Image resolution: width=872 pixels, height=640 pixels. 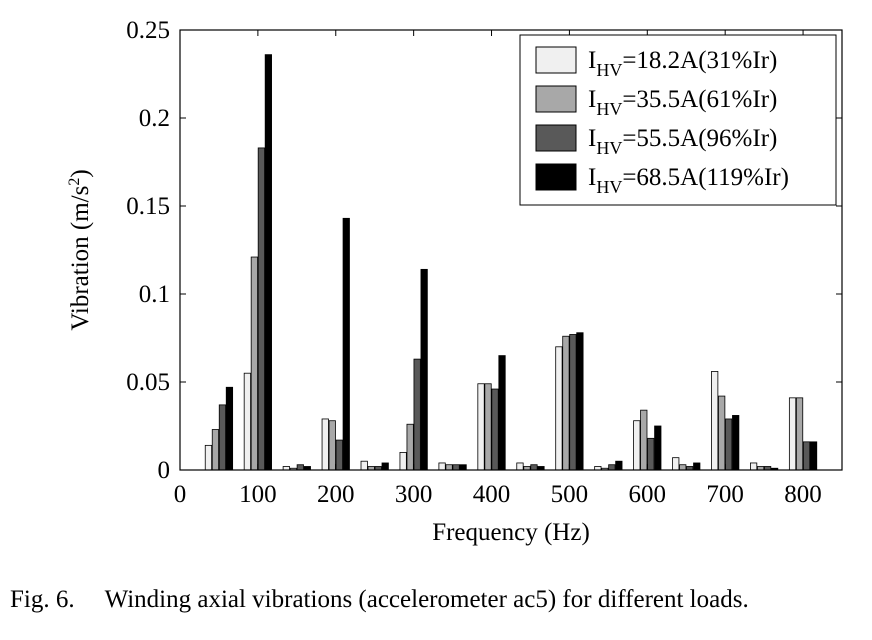 I want to click on x-tick-label: 300, so click(x=414, y=494).